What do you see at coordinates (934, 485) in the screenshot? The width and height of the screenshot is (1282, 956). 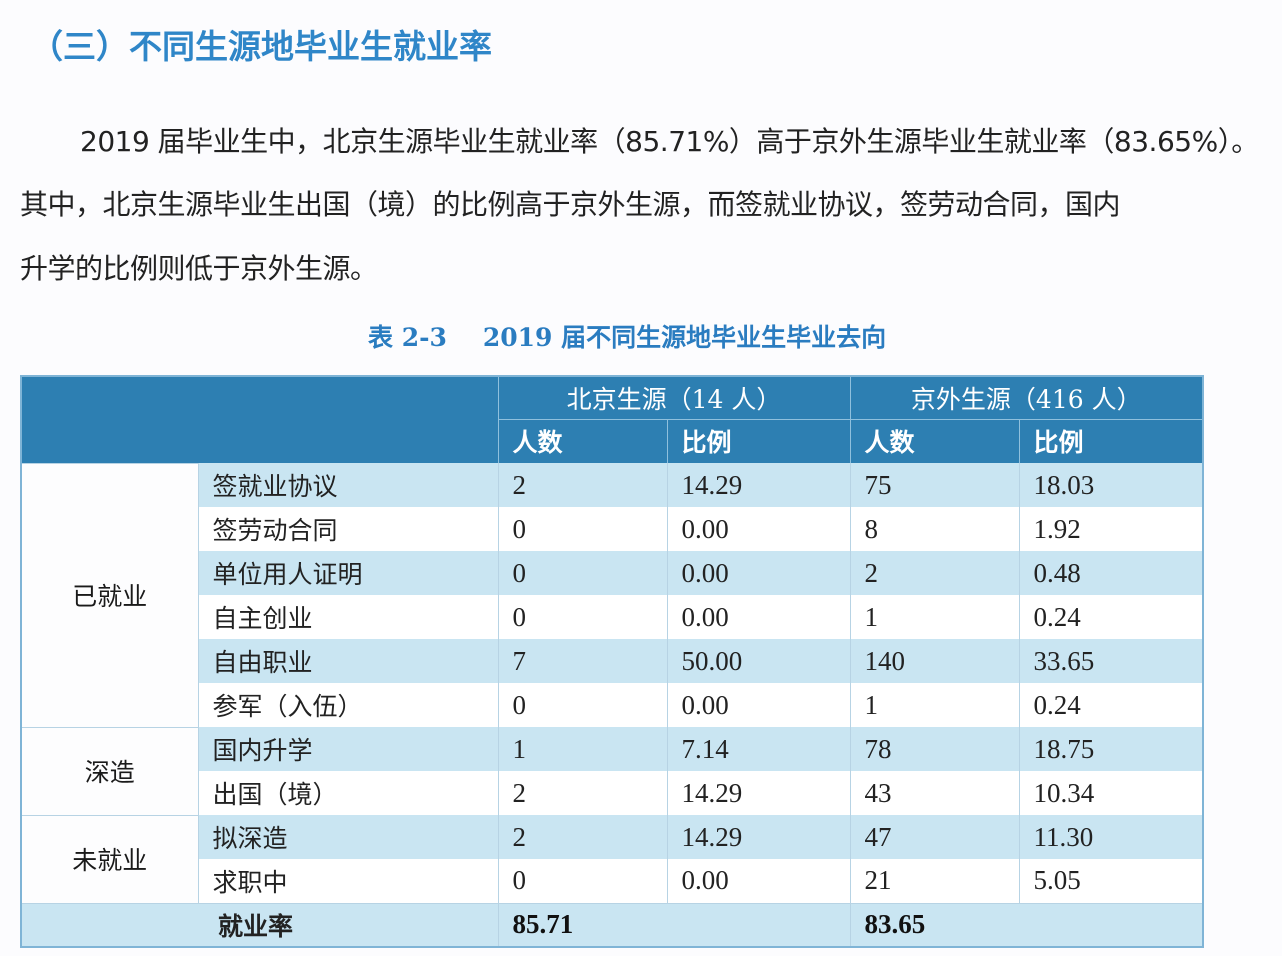 I see `out-count: 75` at bounding box center [934, 485].